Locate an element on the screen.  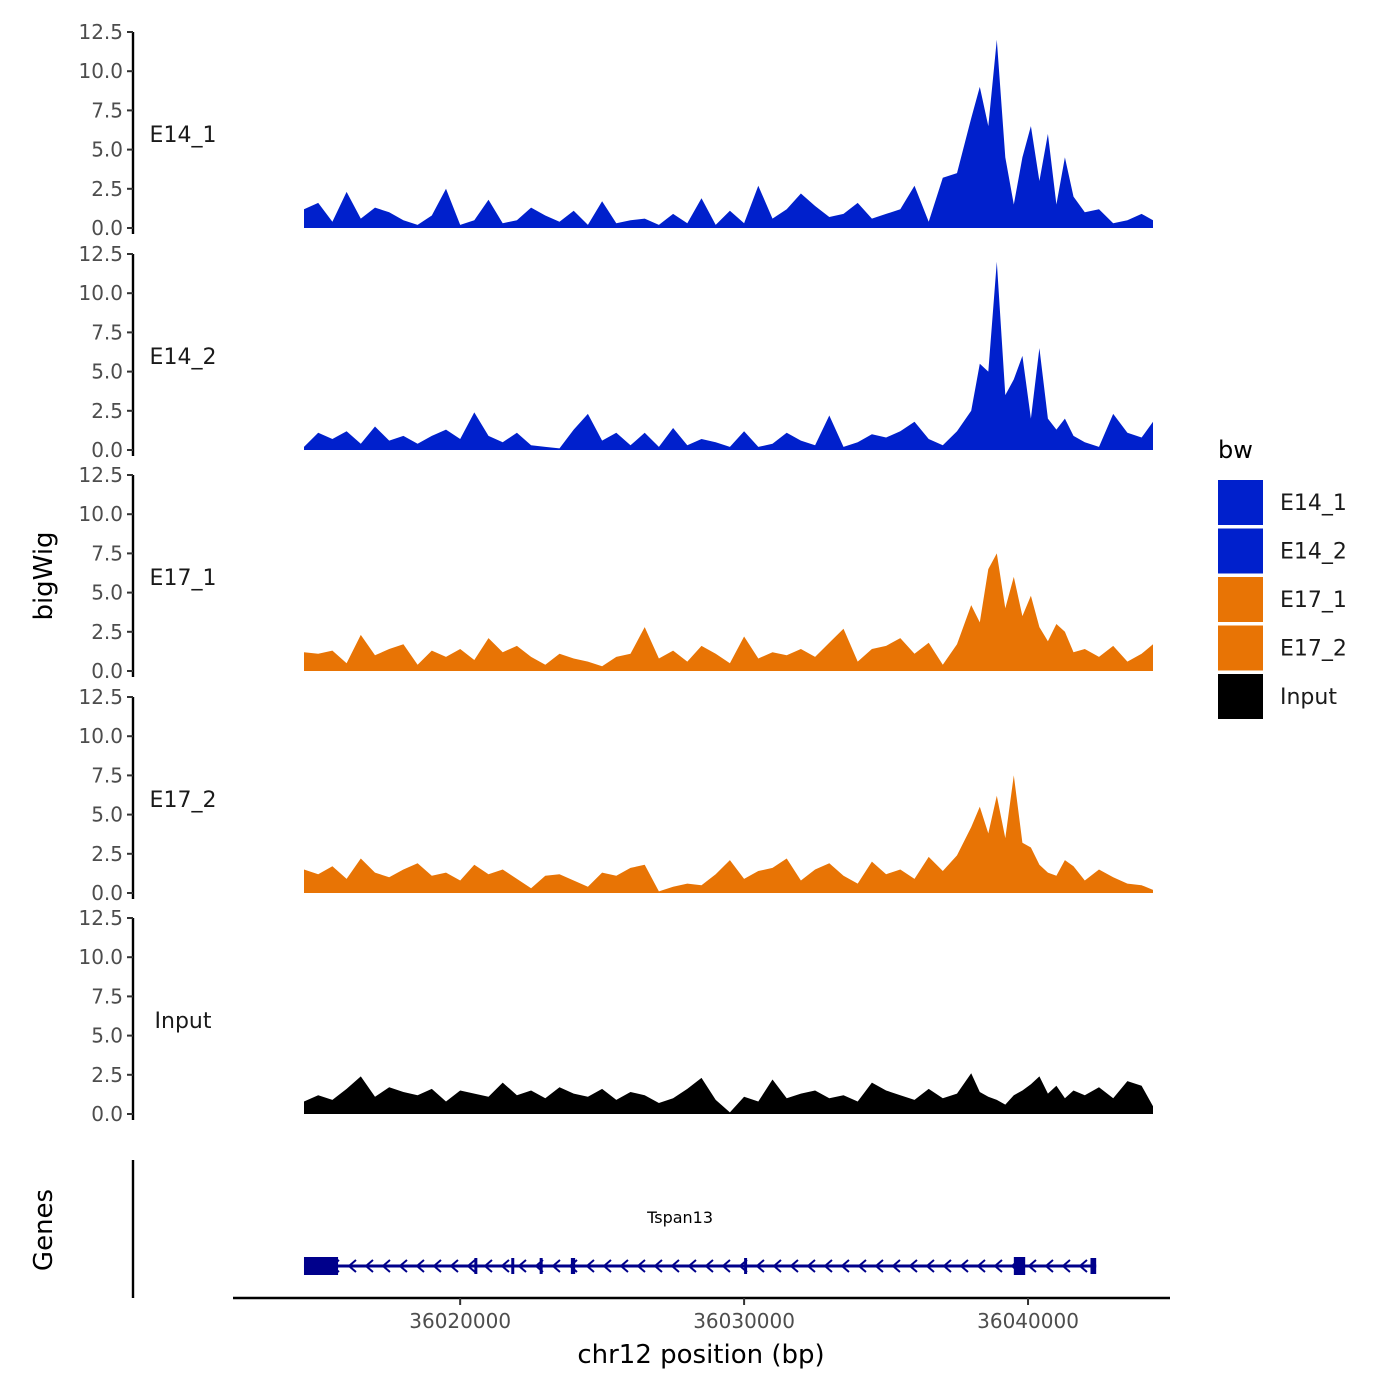
legend-title: bw is located at coordinates (1235, 450).